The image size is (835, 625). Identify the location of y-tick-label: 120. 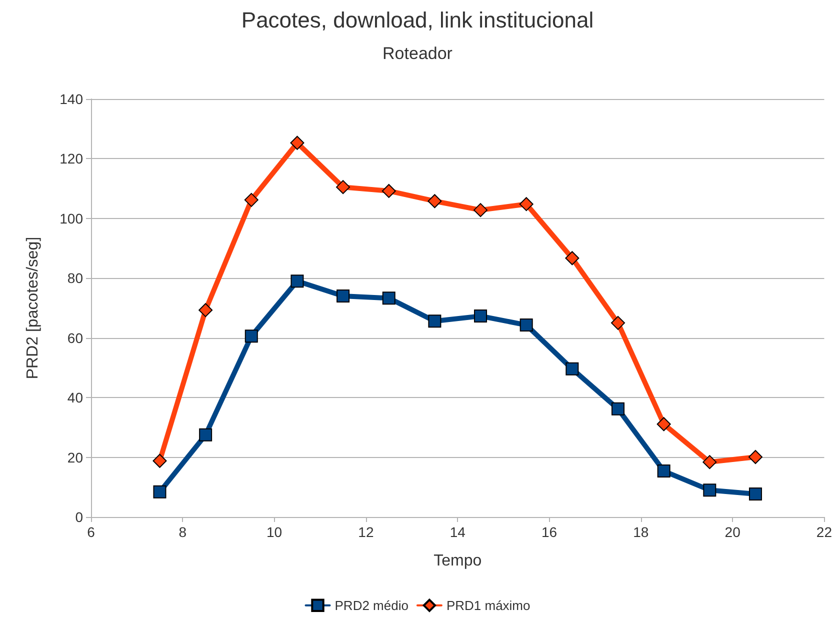
(72, 158).